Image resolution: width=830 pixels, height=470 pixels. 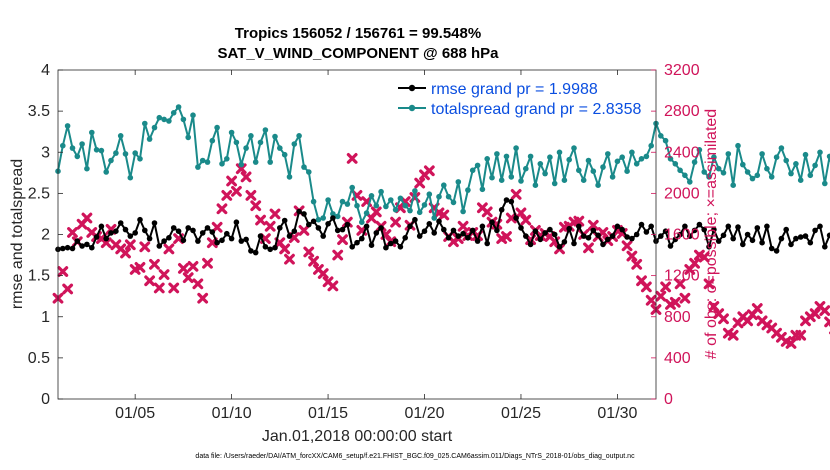 What do you see at coordinates (668, 399) in the screenshot?
I see `y2-tick-label: 0` at bounding box center [668, 399].